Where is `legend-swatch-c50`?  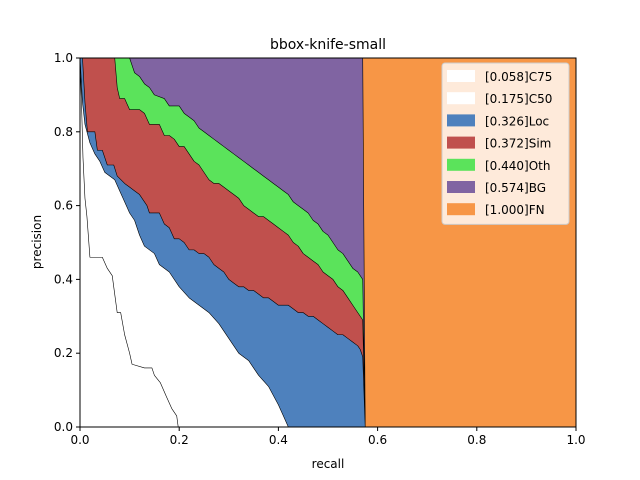 legend-swatch-c50 is located at coordinates (461, 98).